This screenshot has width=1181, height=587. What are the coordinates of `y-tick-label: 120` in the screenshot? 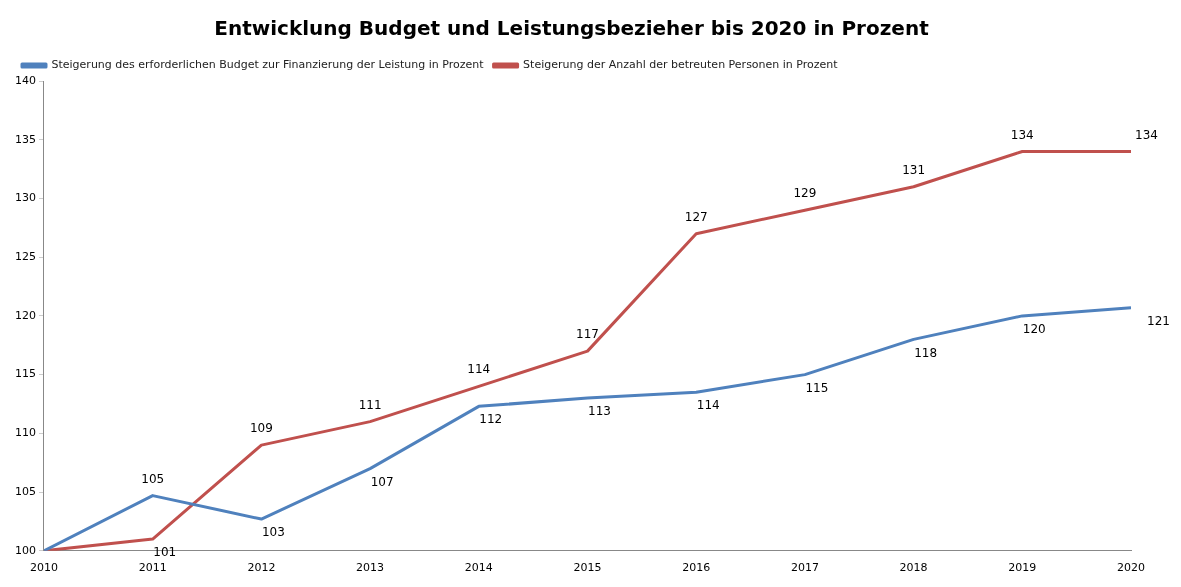 It's located at (25, 315).